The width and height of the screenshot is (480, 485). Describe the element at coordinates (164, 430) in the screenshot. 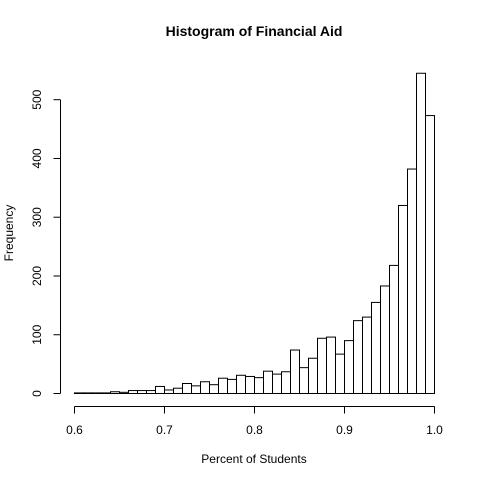

I see `x-tick-label: 0.7` at that location.